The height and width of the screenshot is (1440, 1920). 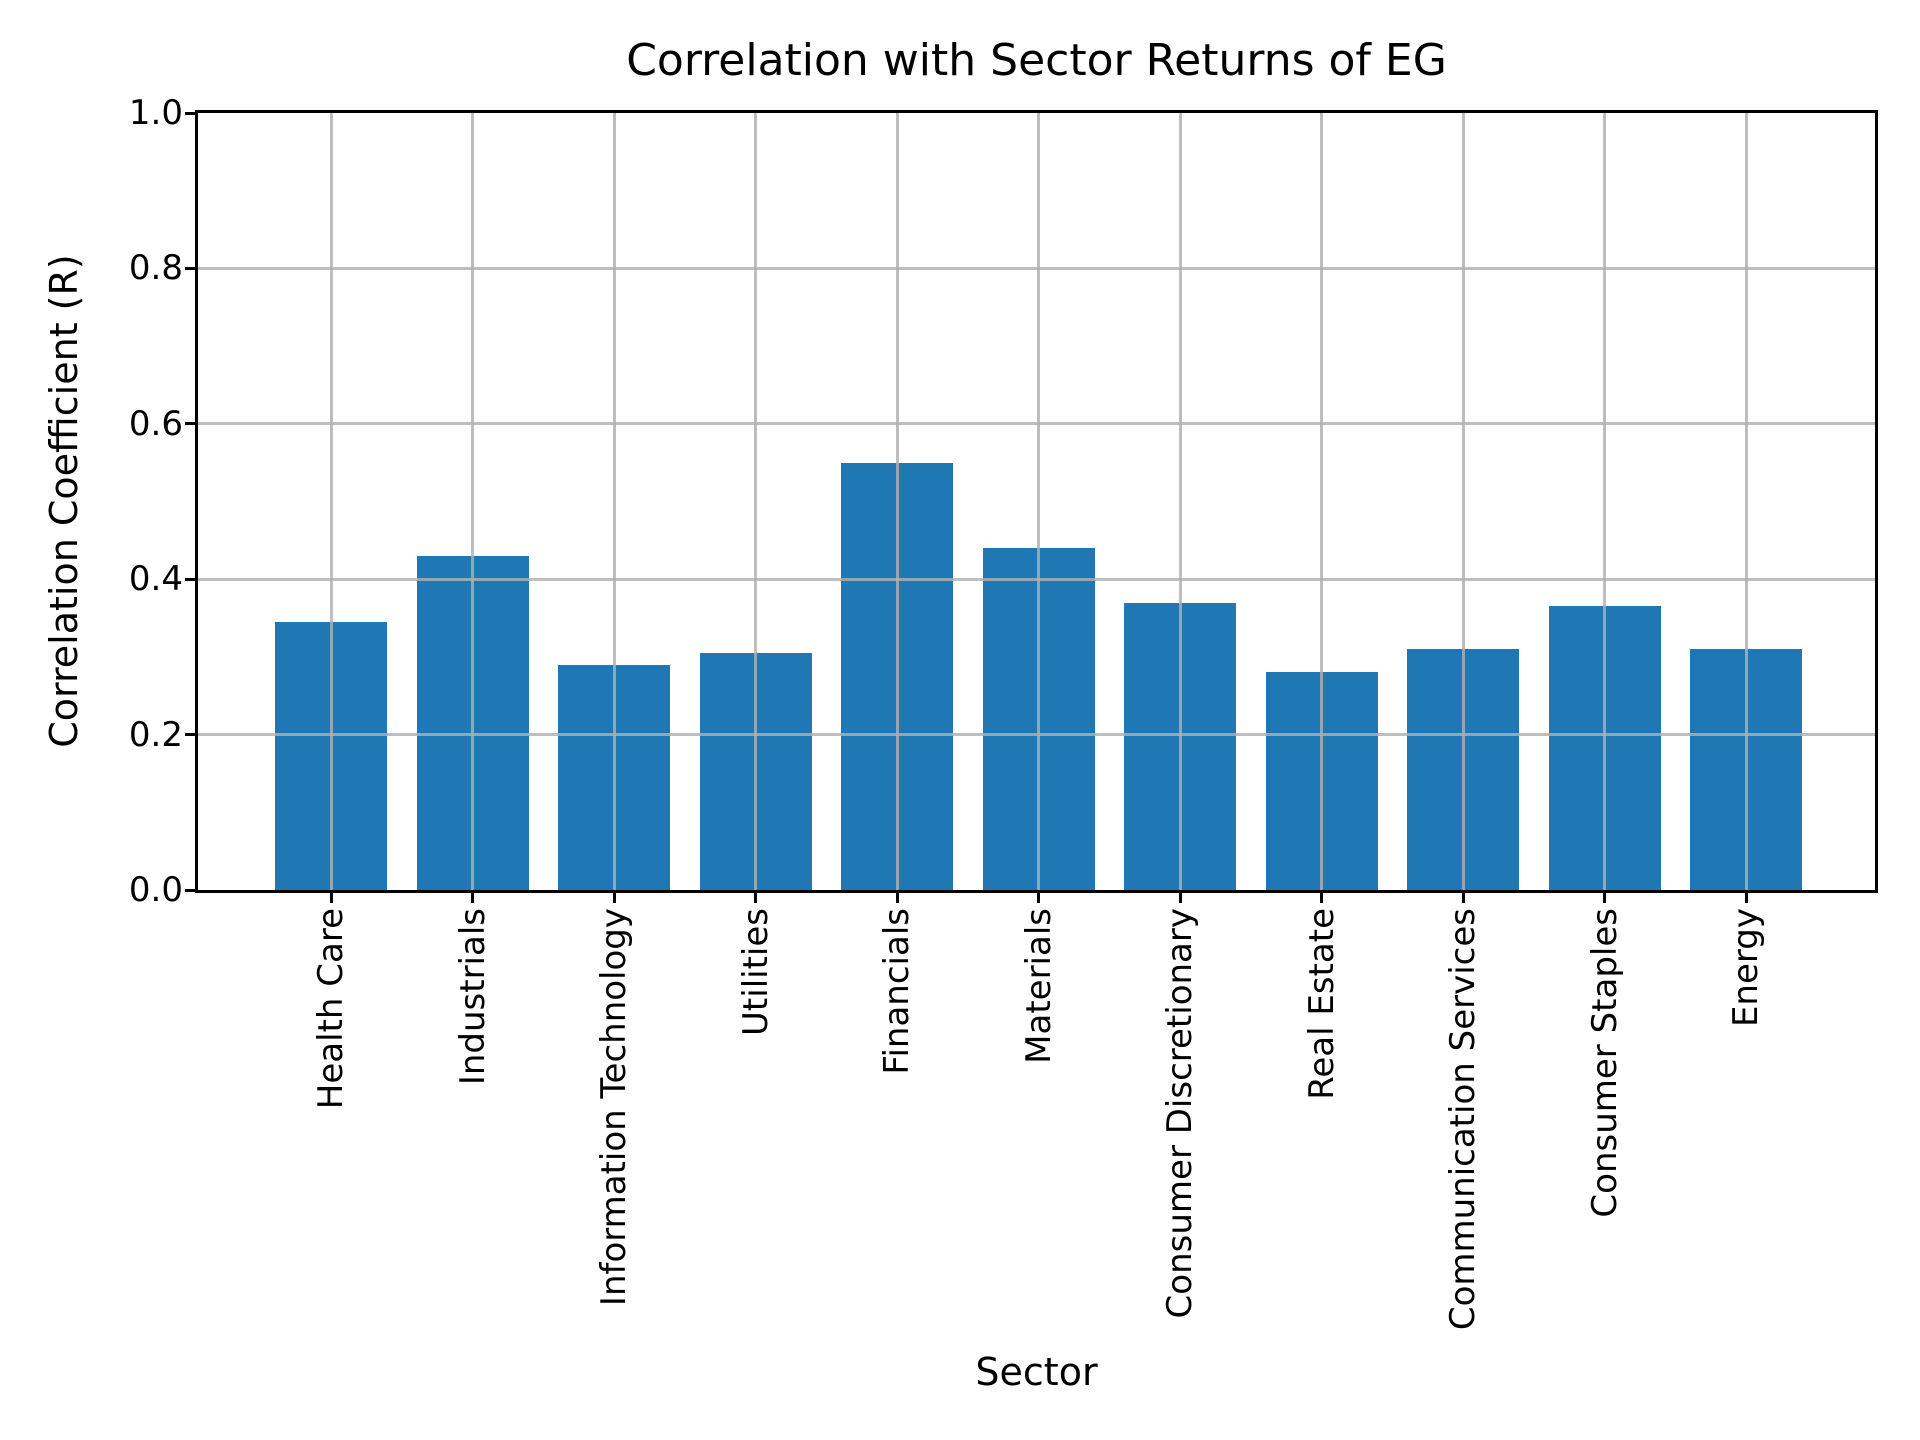 I want to click on y-tick-1.0, so click(x=190, y=113).